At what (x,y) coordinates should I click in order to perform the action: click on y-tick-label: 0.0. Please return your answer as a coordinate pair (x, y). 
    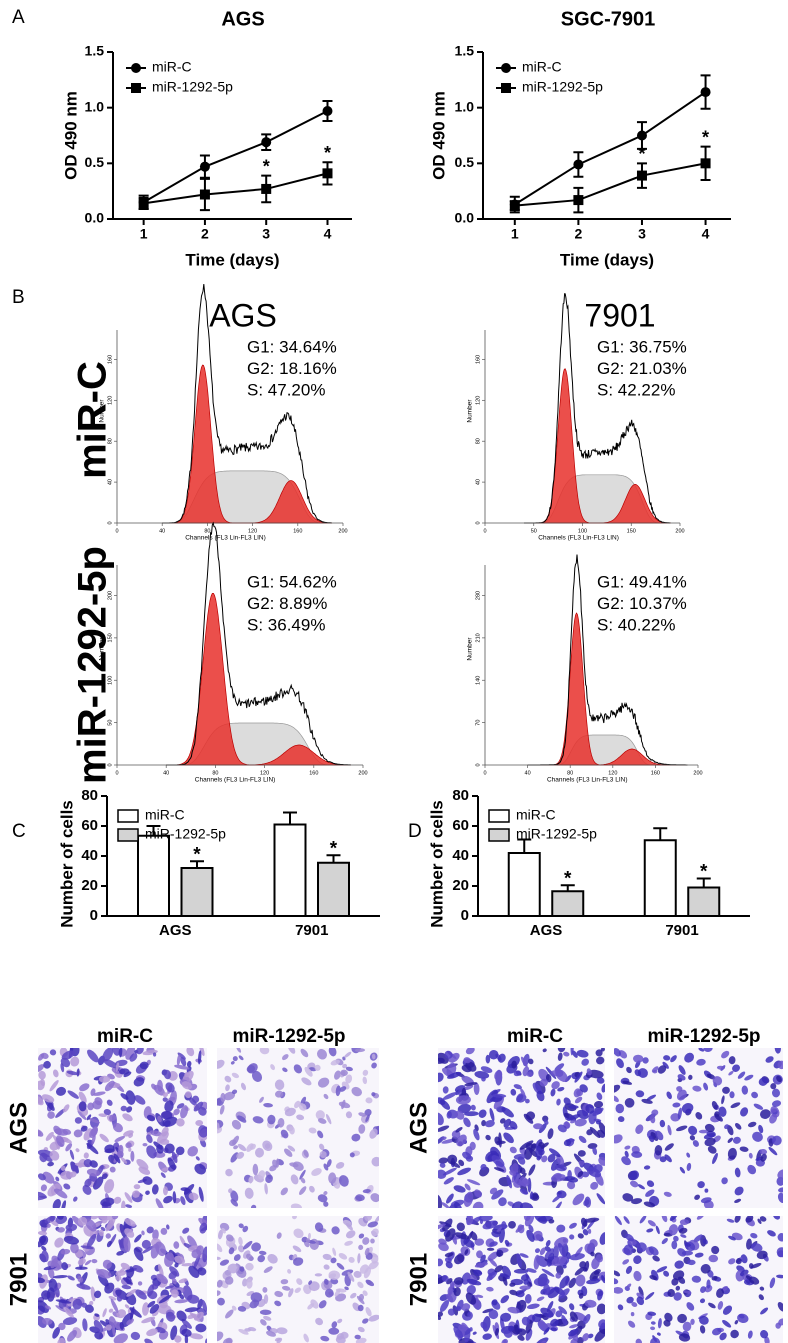
    Looking at the image, I should click on (465, 218).